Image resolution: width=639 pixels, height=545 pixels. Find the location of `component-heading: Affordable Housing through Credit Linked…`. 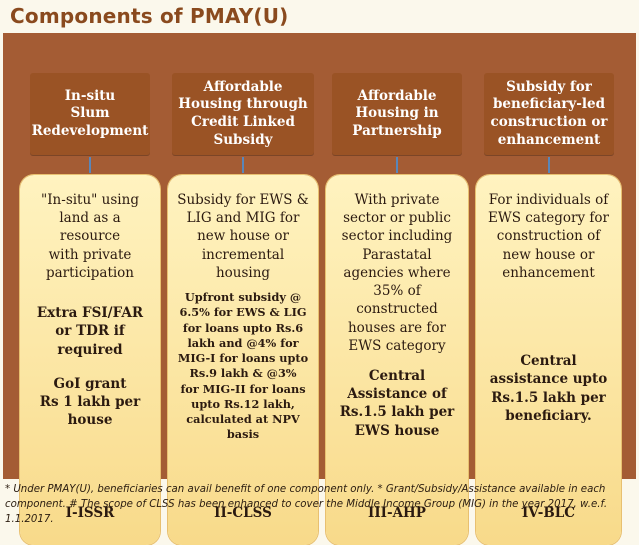

component-heading: Affordable Housing through Credit Linked… is located at coordinates (243, 113).